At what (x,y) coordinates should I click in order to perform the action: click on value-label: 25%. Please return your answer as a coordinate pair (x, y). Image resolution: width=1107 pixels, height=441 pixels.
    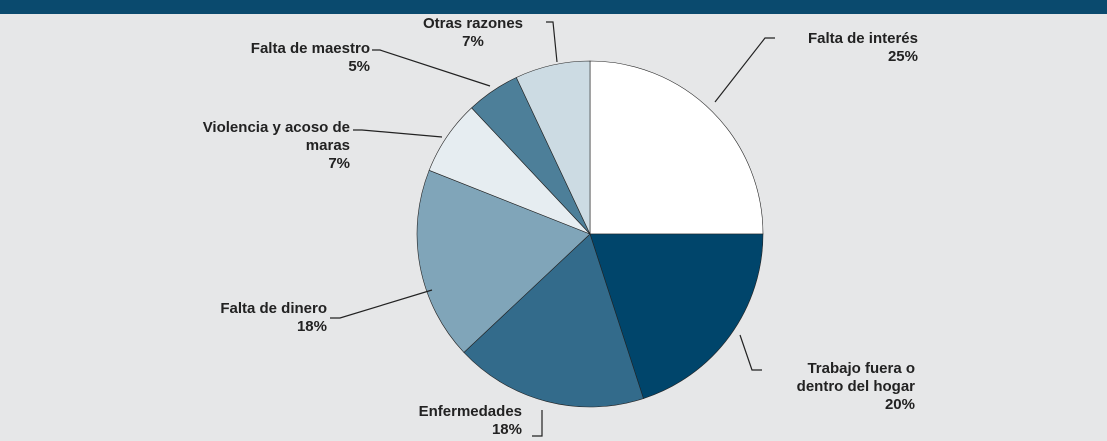
    Looking at the image, I should click on (902, 56).